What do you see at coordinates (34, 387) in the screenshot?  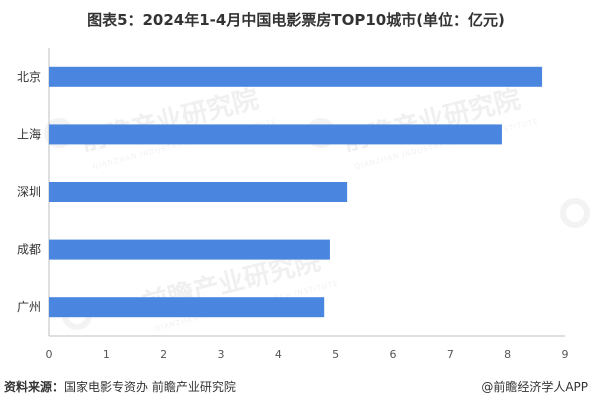 I see `source-label: 资料来源：` at bounding box center [34, 387].